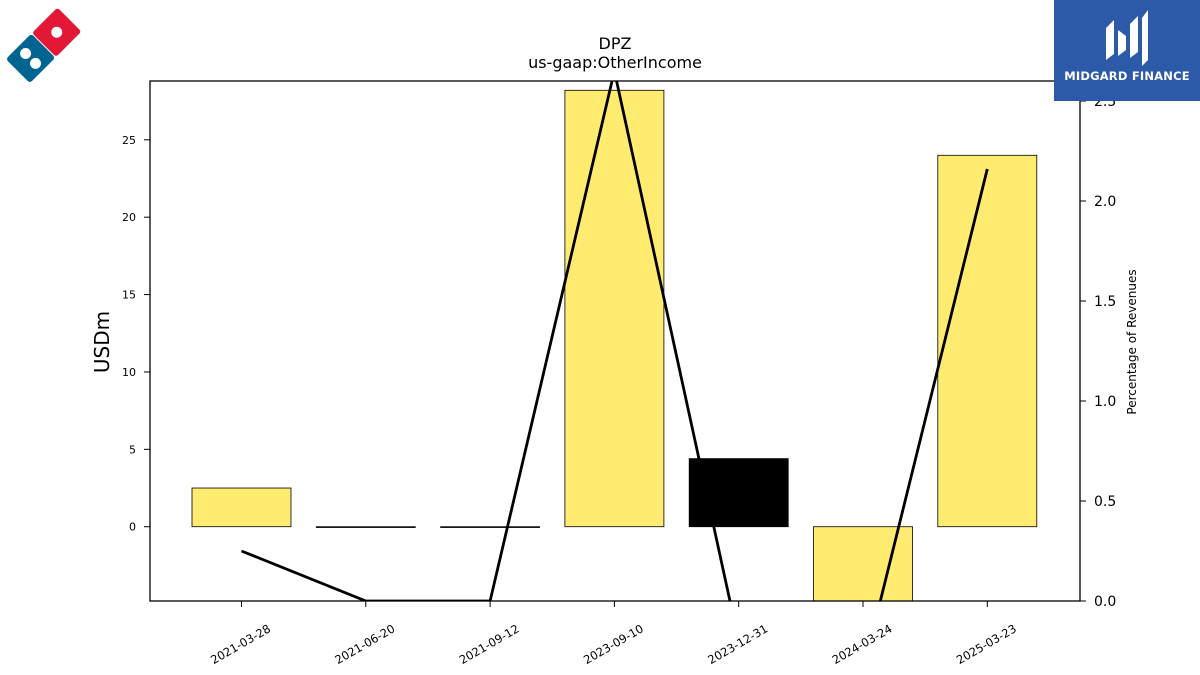 The width and height of the screenshot is (1200, 675). What do you see at coordinates (1127, 38) in the screenshot?
I see `publisher-logo-mark` at bounding box center [1127, 38].